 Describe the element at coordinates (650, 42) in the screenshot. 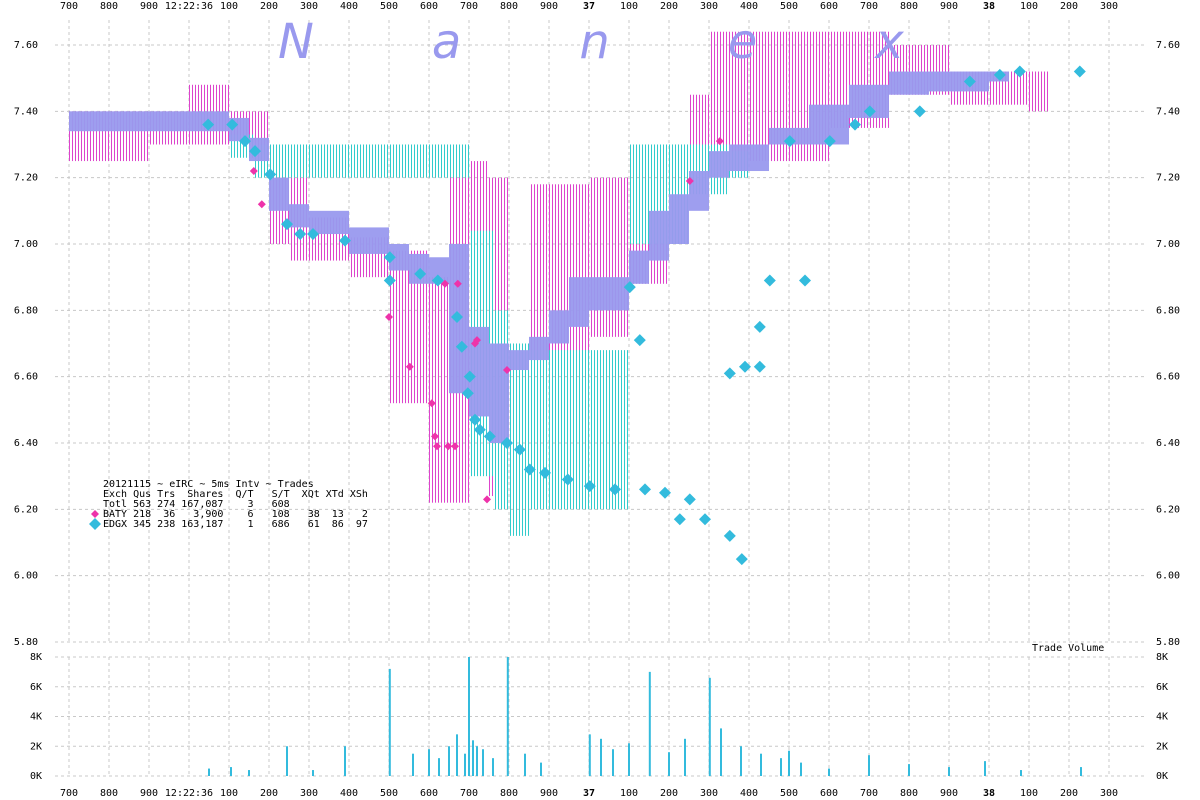

I see `watermark: Nanex` at that location.